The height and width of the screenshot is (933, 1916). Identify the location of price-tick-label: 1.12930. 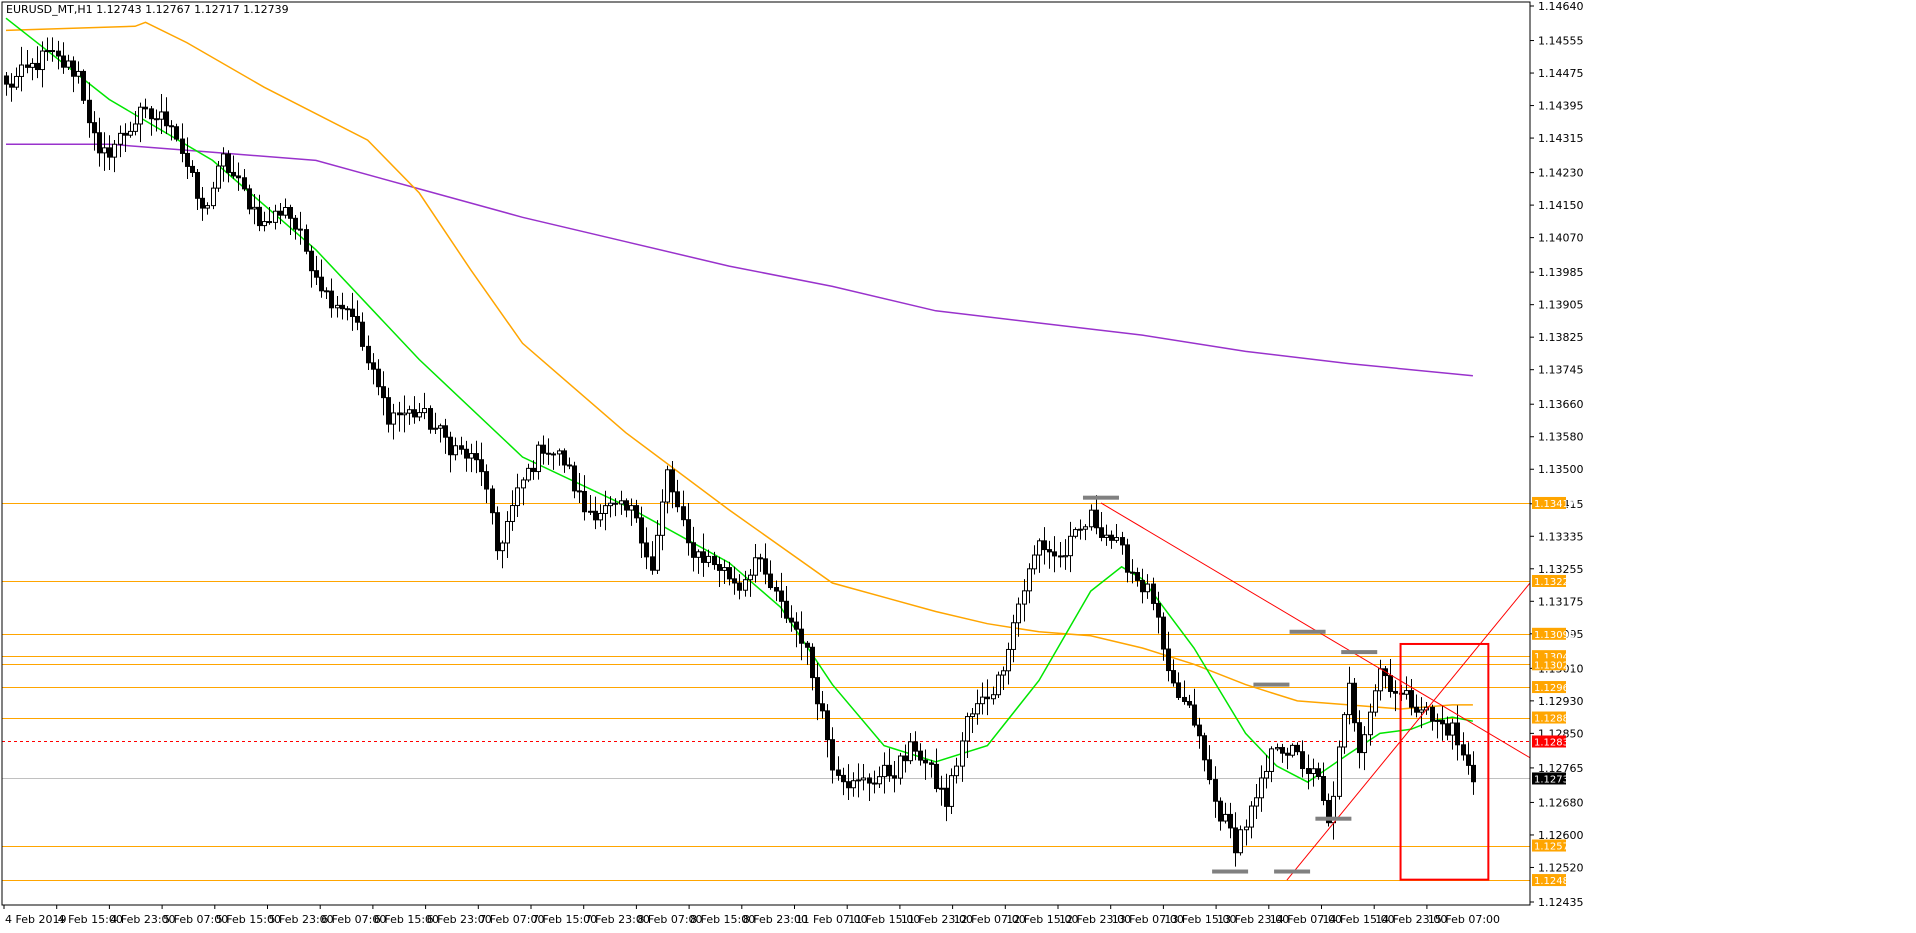
(1561, 701).